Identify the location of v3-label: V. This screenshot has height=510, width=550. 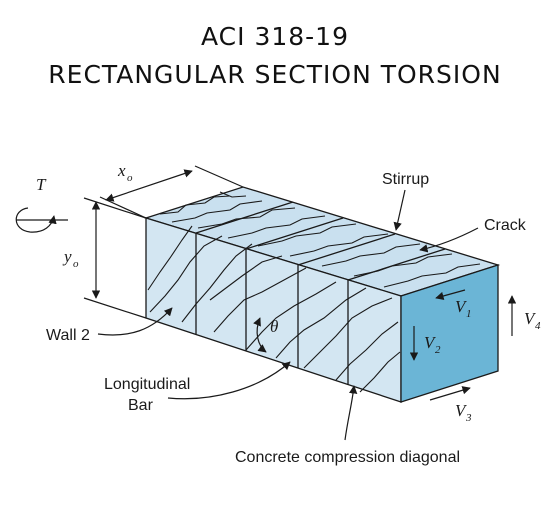
(461, 410).